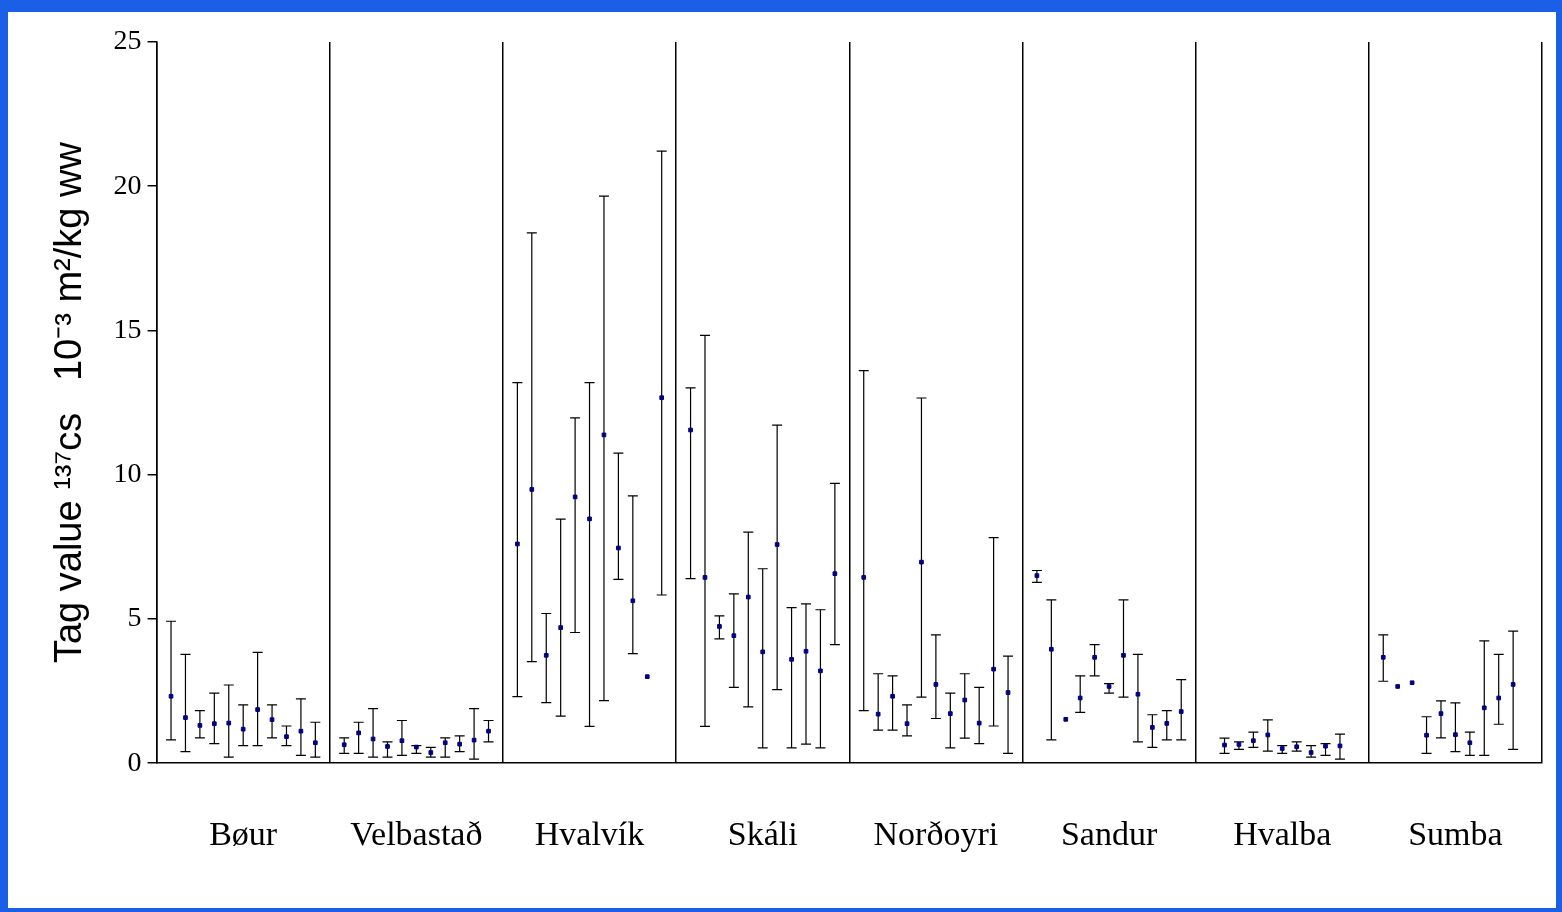  Describe the element at coordinates (416, 833) in the screenshot. I see `x-tick-label: Velbastað` at that location.